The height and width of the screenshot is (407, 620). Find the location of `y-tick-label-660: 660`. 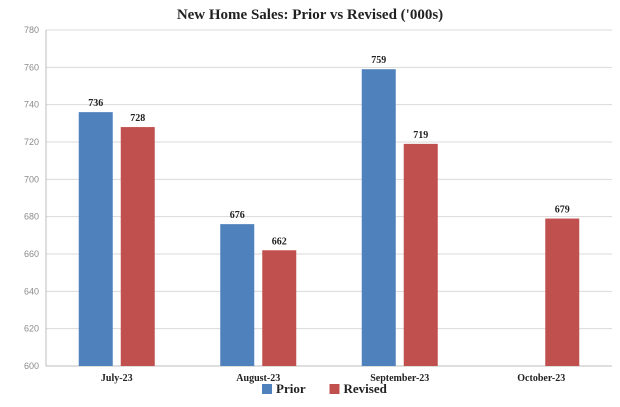

y-tick-label-660: 660 is located at coordinates (31, 254).